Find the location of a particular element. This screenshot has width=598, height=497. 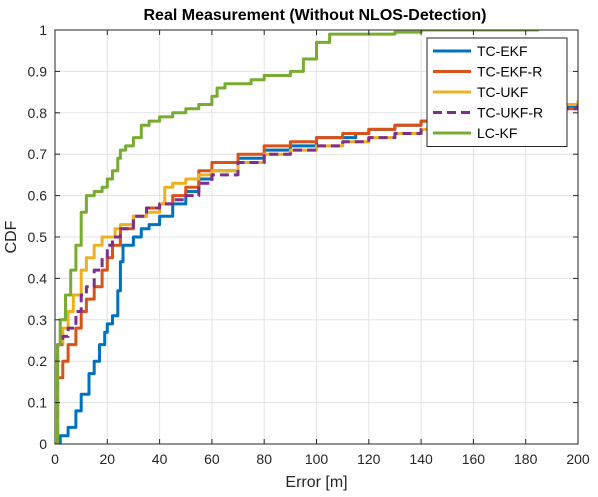

legend: TC-EKF TC-EKF-R TC-UKF TC-UKF-R LC-KF is located at coordinates (497, 92).